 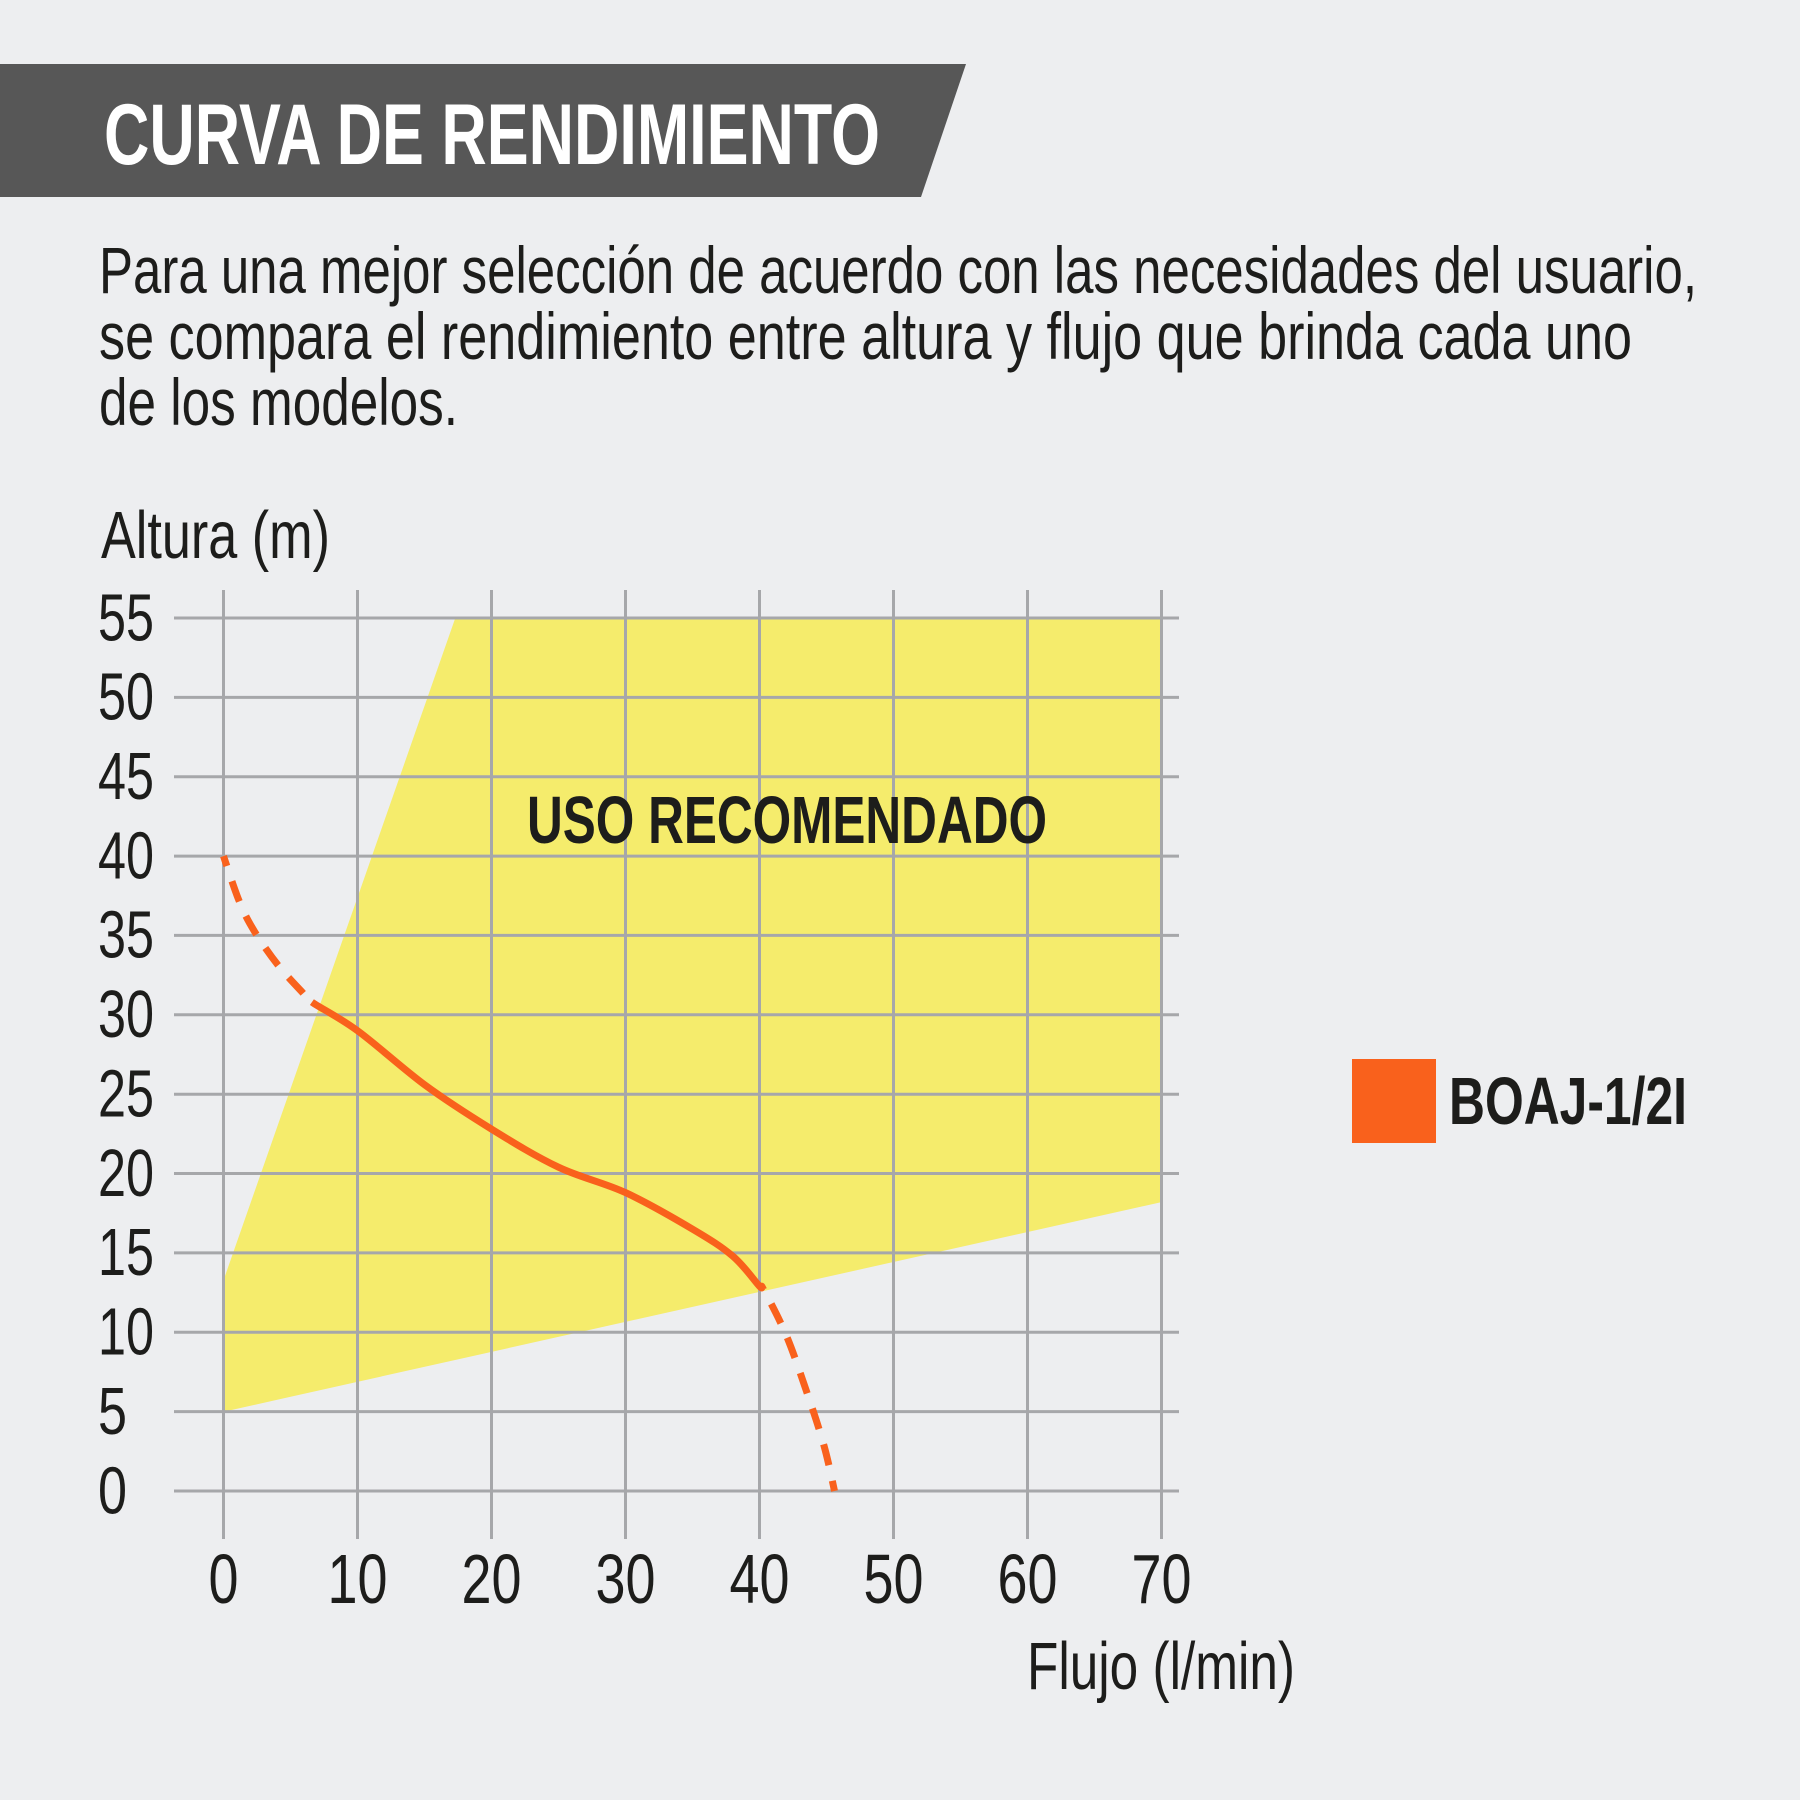 I want to click on svg-text: 5, so click(x=112, y=1411).